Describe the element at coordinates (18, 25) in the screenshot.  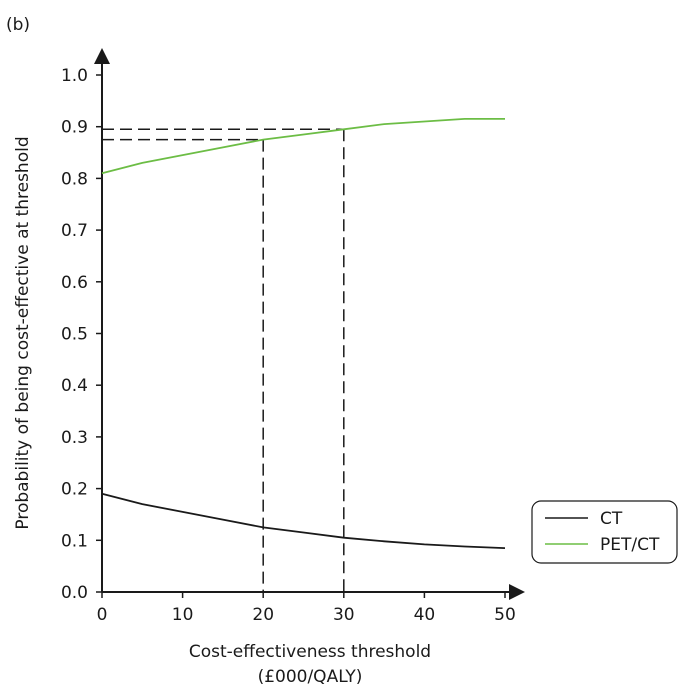
I see `panel-label: (b)` at that location.